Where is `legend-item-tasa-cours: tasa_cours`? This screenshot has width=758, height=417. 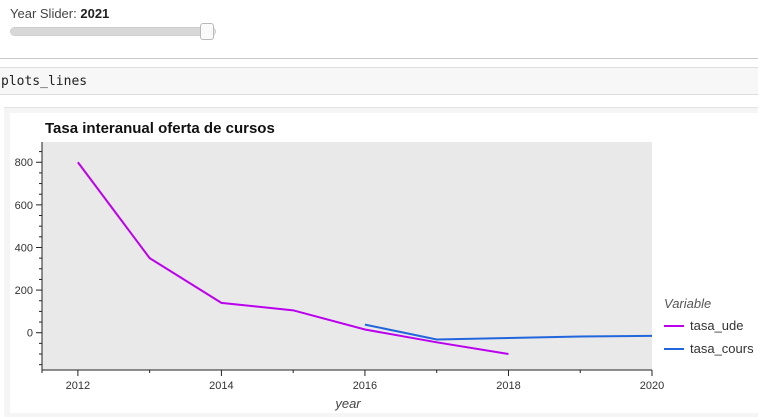 legend-item-tasa-cours: tasa_cours is located at coordinates (709, 348).